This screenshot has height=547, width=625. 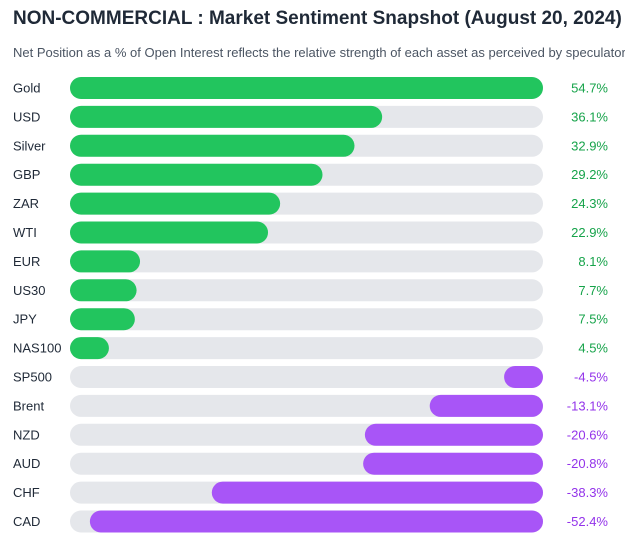 I want to click on bar-chf, so click(x=377, y=492).